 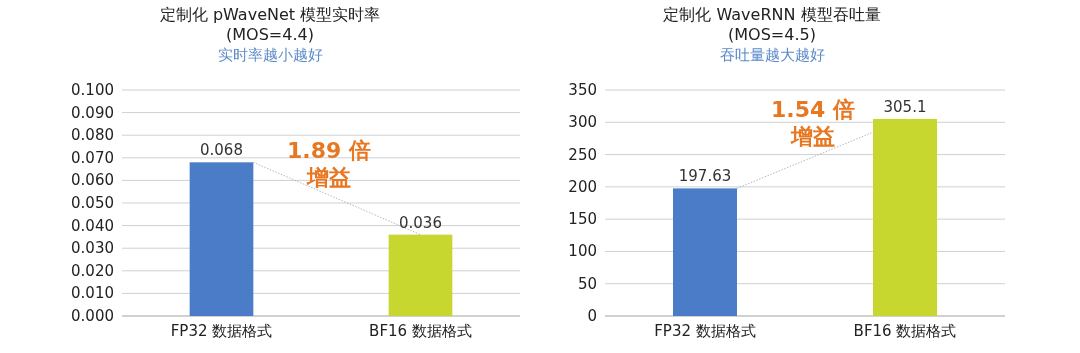 What do you see at coordinates (582, 186) in the screenshot?
I see `y-tick-label: 200` at bounding box center [582, 186].